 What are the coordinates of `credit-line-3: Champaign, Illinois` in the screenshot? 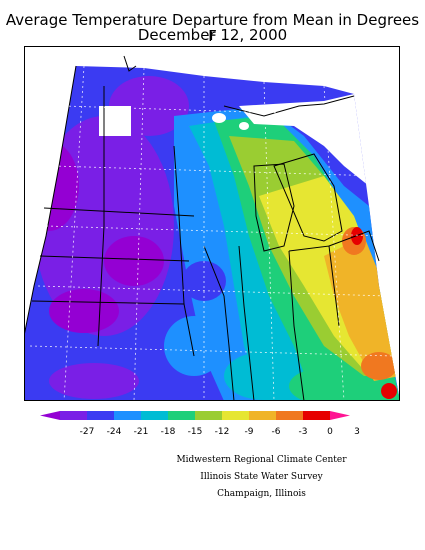 It's located at (261, 494).